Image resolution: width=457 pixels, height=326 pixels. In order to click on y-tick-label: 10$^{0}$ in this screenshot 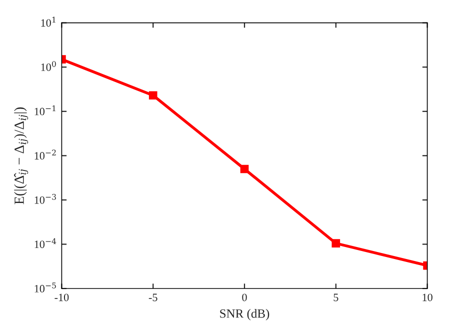, I will do `click(48, 66)`.